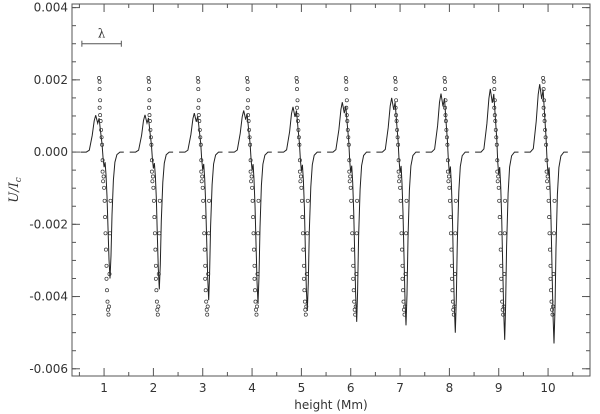  I want to click on profile-line, so click(398, 211).